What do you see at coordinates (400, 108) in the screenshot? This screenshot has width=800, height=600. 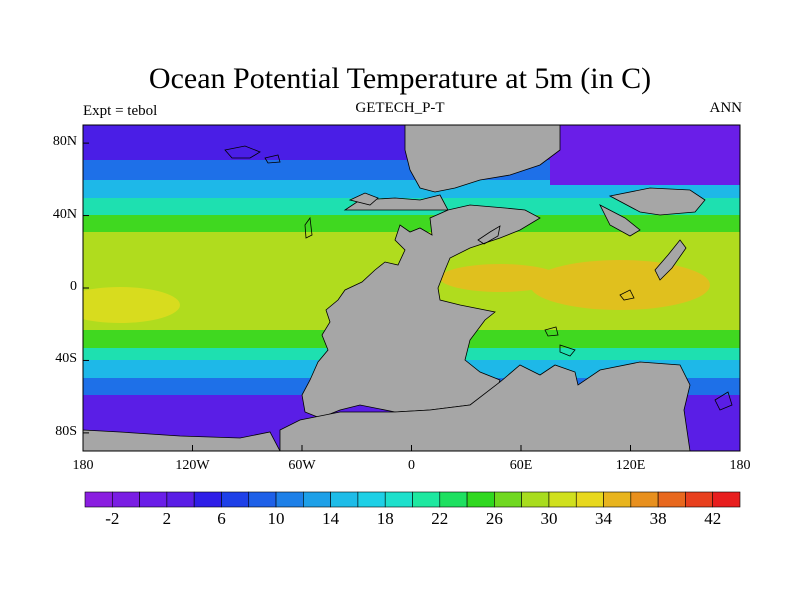 I see `model-label: GETECH_P-T` at bounding box center [400, 108].